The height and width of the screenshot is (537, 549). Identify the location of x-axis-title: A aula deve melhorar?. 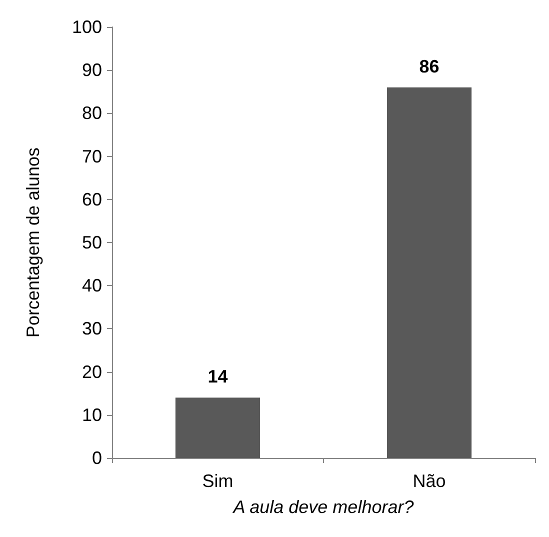
(323, 507).